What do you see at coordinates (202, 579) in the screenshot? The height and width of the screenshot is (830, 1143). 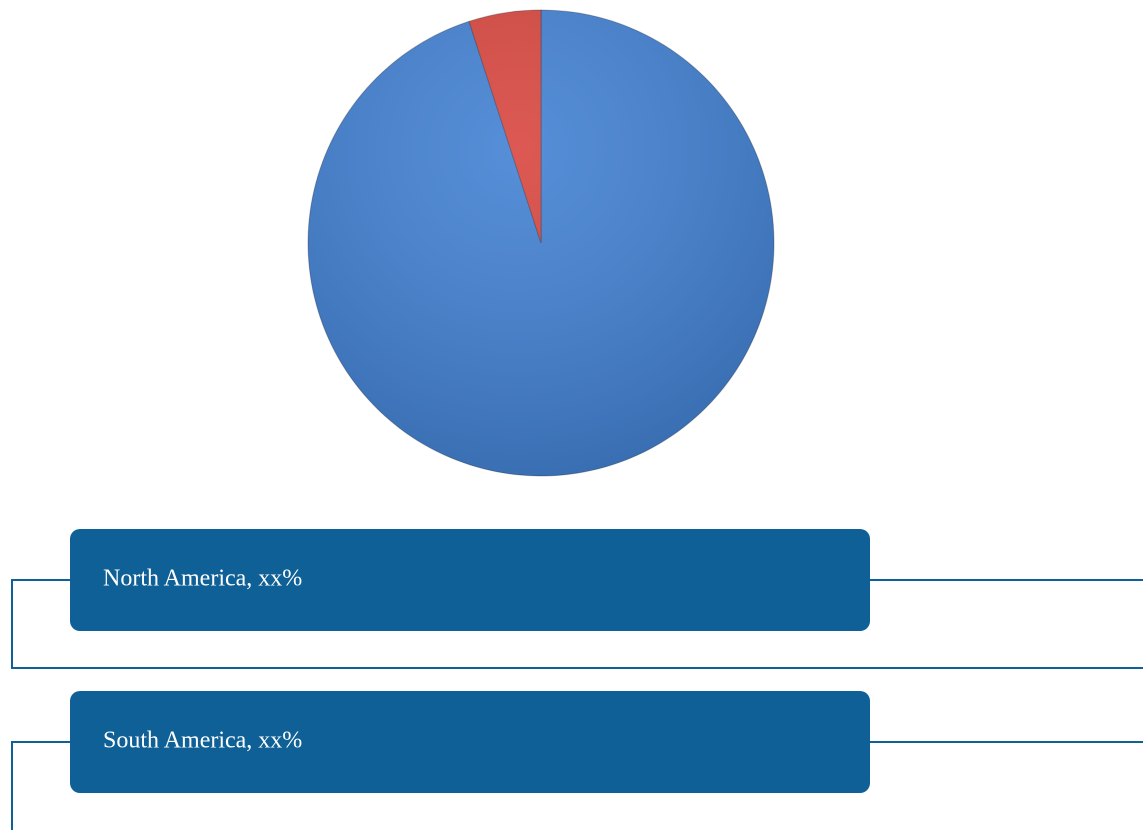 I see `legend-label: North America, xx%` at bounding box center [202, 579].